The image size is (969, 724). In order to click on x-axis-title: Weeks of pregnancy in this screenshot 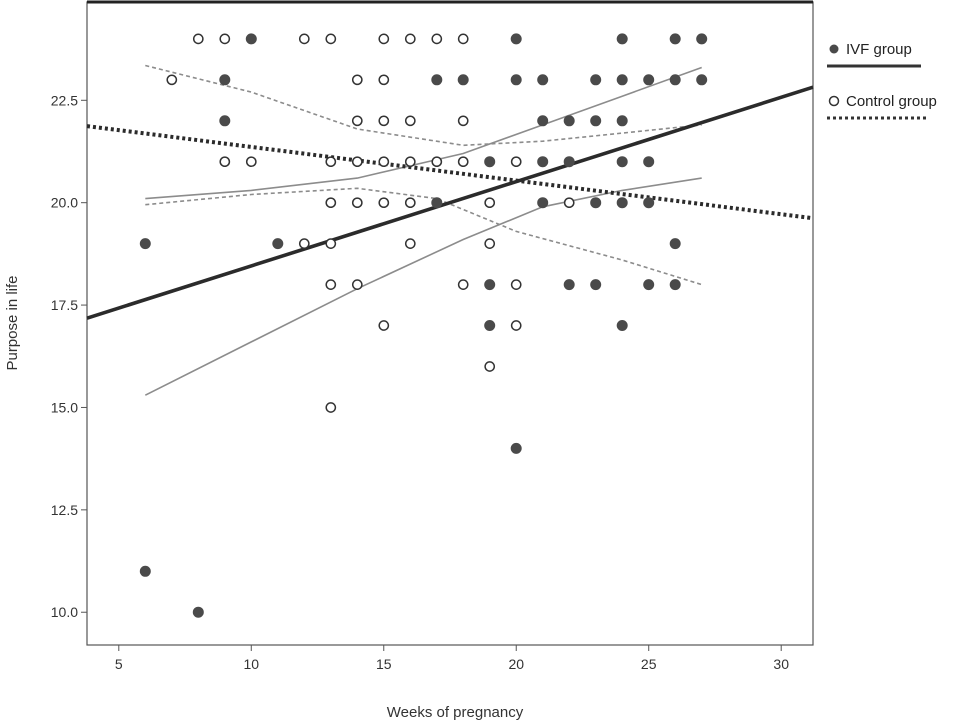, I will do `click(455, 712)`.